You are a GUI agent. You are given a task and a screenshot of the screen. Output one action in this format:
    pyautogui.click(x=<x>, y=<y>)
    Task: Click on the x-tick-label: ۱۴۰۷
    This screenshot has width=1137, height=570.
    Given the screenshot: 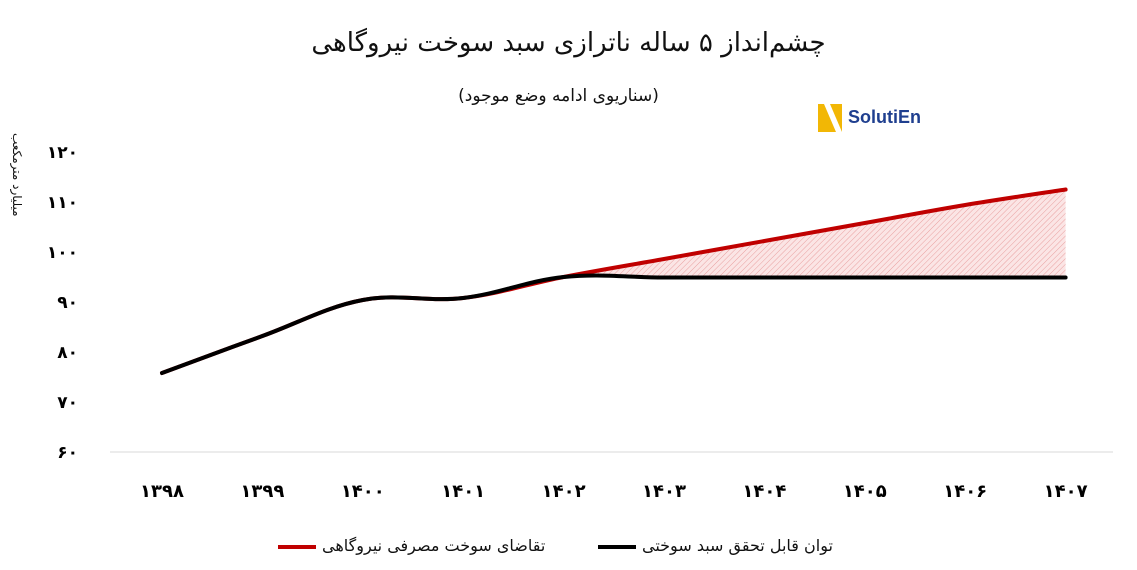 What is the action you would take?
    pyautogui.click(x=1066, y=491)
    